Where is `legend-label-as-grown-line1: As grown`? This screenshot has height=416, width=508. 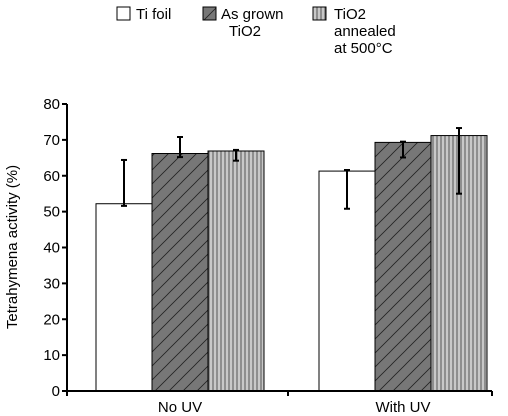 legend-label-as-grown-line1: As grown is located at coordinates (252, 14).